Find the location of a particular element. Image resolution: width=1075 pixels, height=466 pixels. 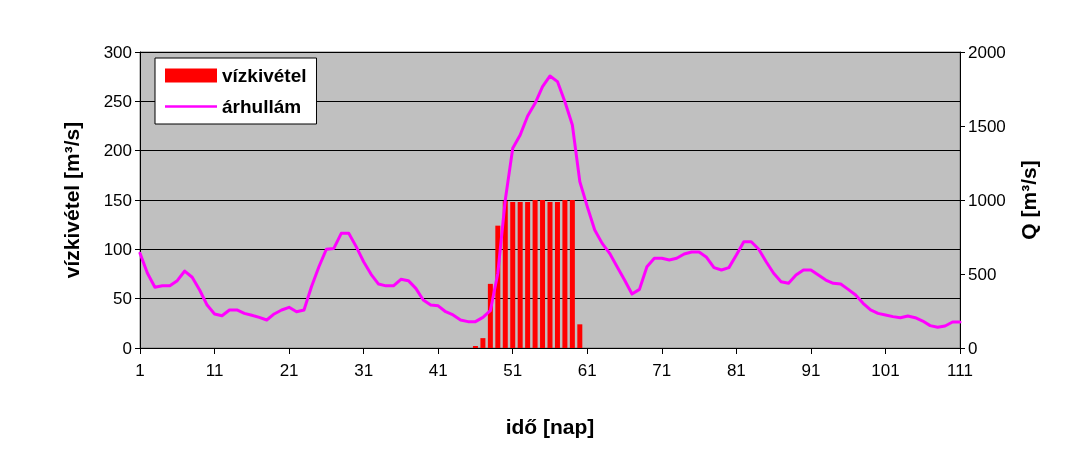

x-tick-label: 71 is located at coordinates (662, 370).